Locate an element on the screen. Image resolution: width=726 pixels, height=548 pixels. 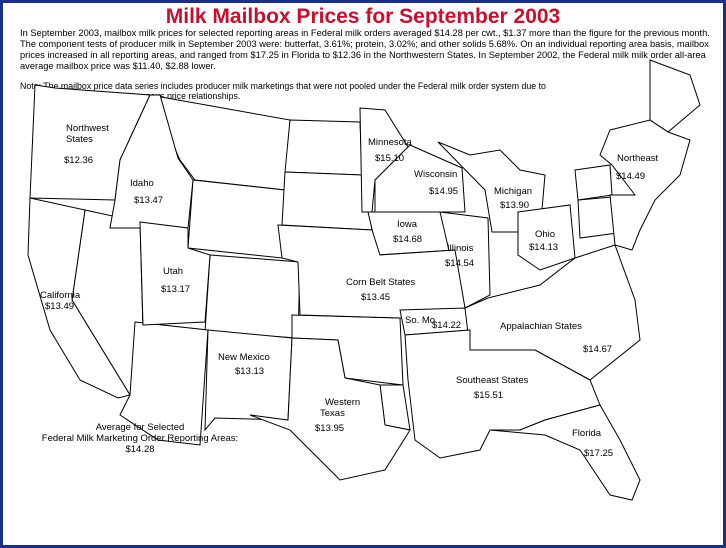
label-utah-price: $13.17 is located at coordinates (175, 289).